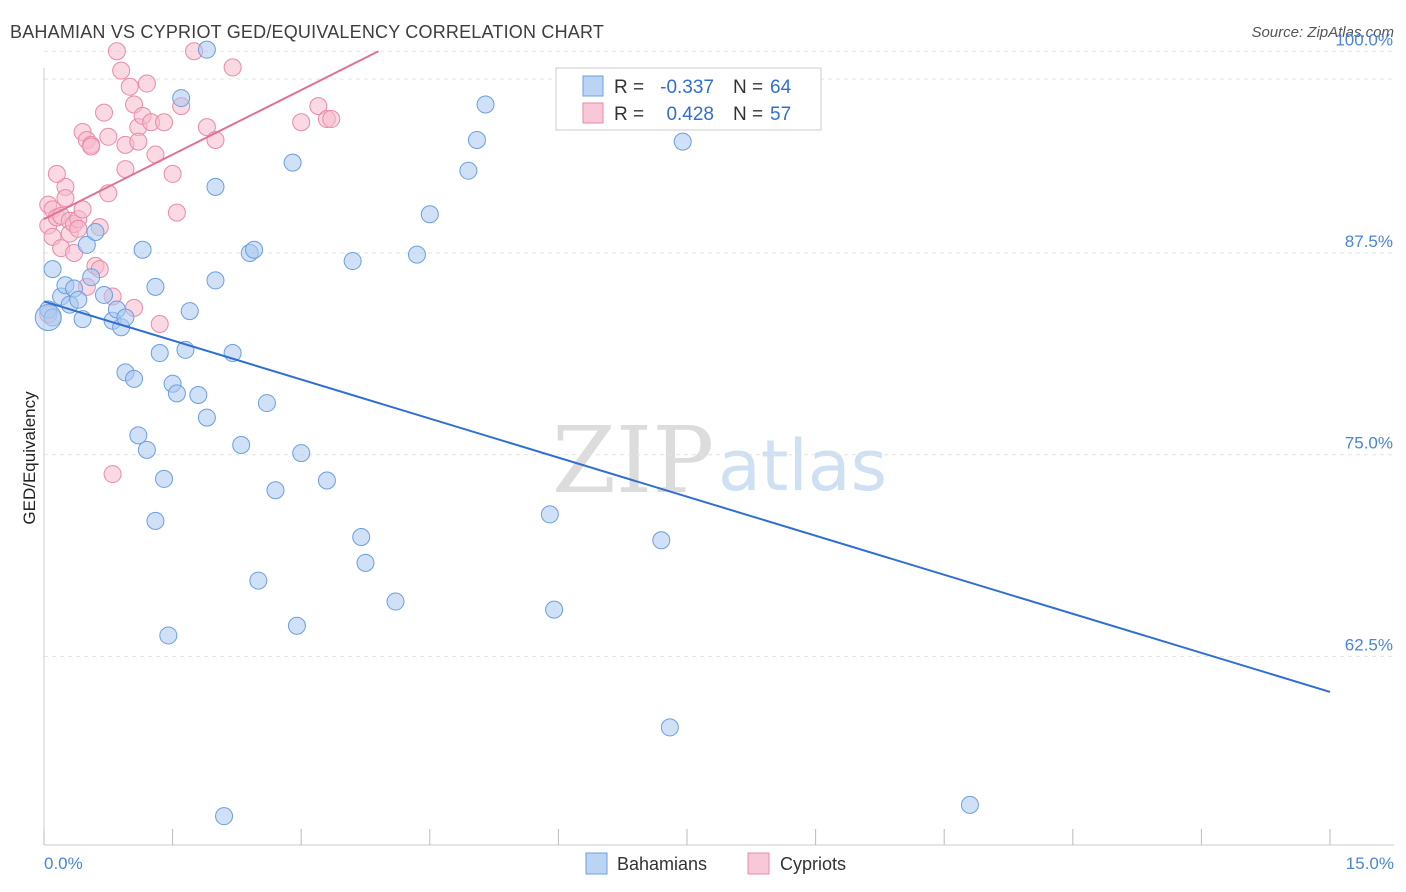 Image resolution: width=1406 pixels, height=892 pixels. Describe the element at coordinates (780, 114) in the screenshot. I see `legend-n-value-2: 57` at that location.